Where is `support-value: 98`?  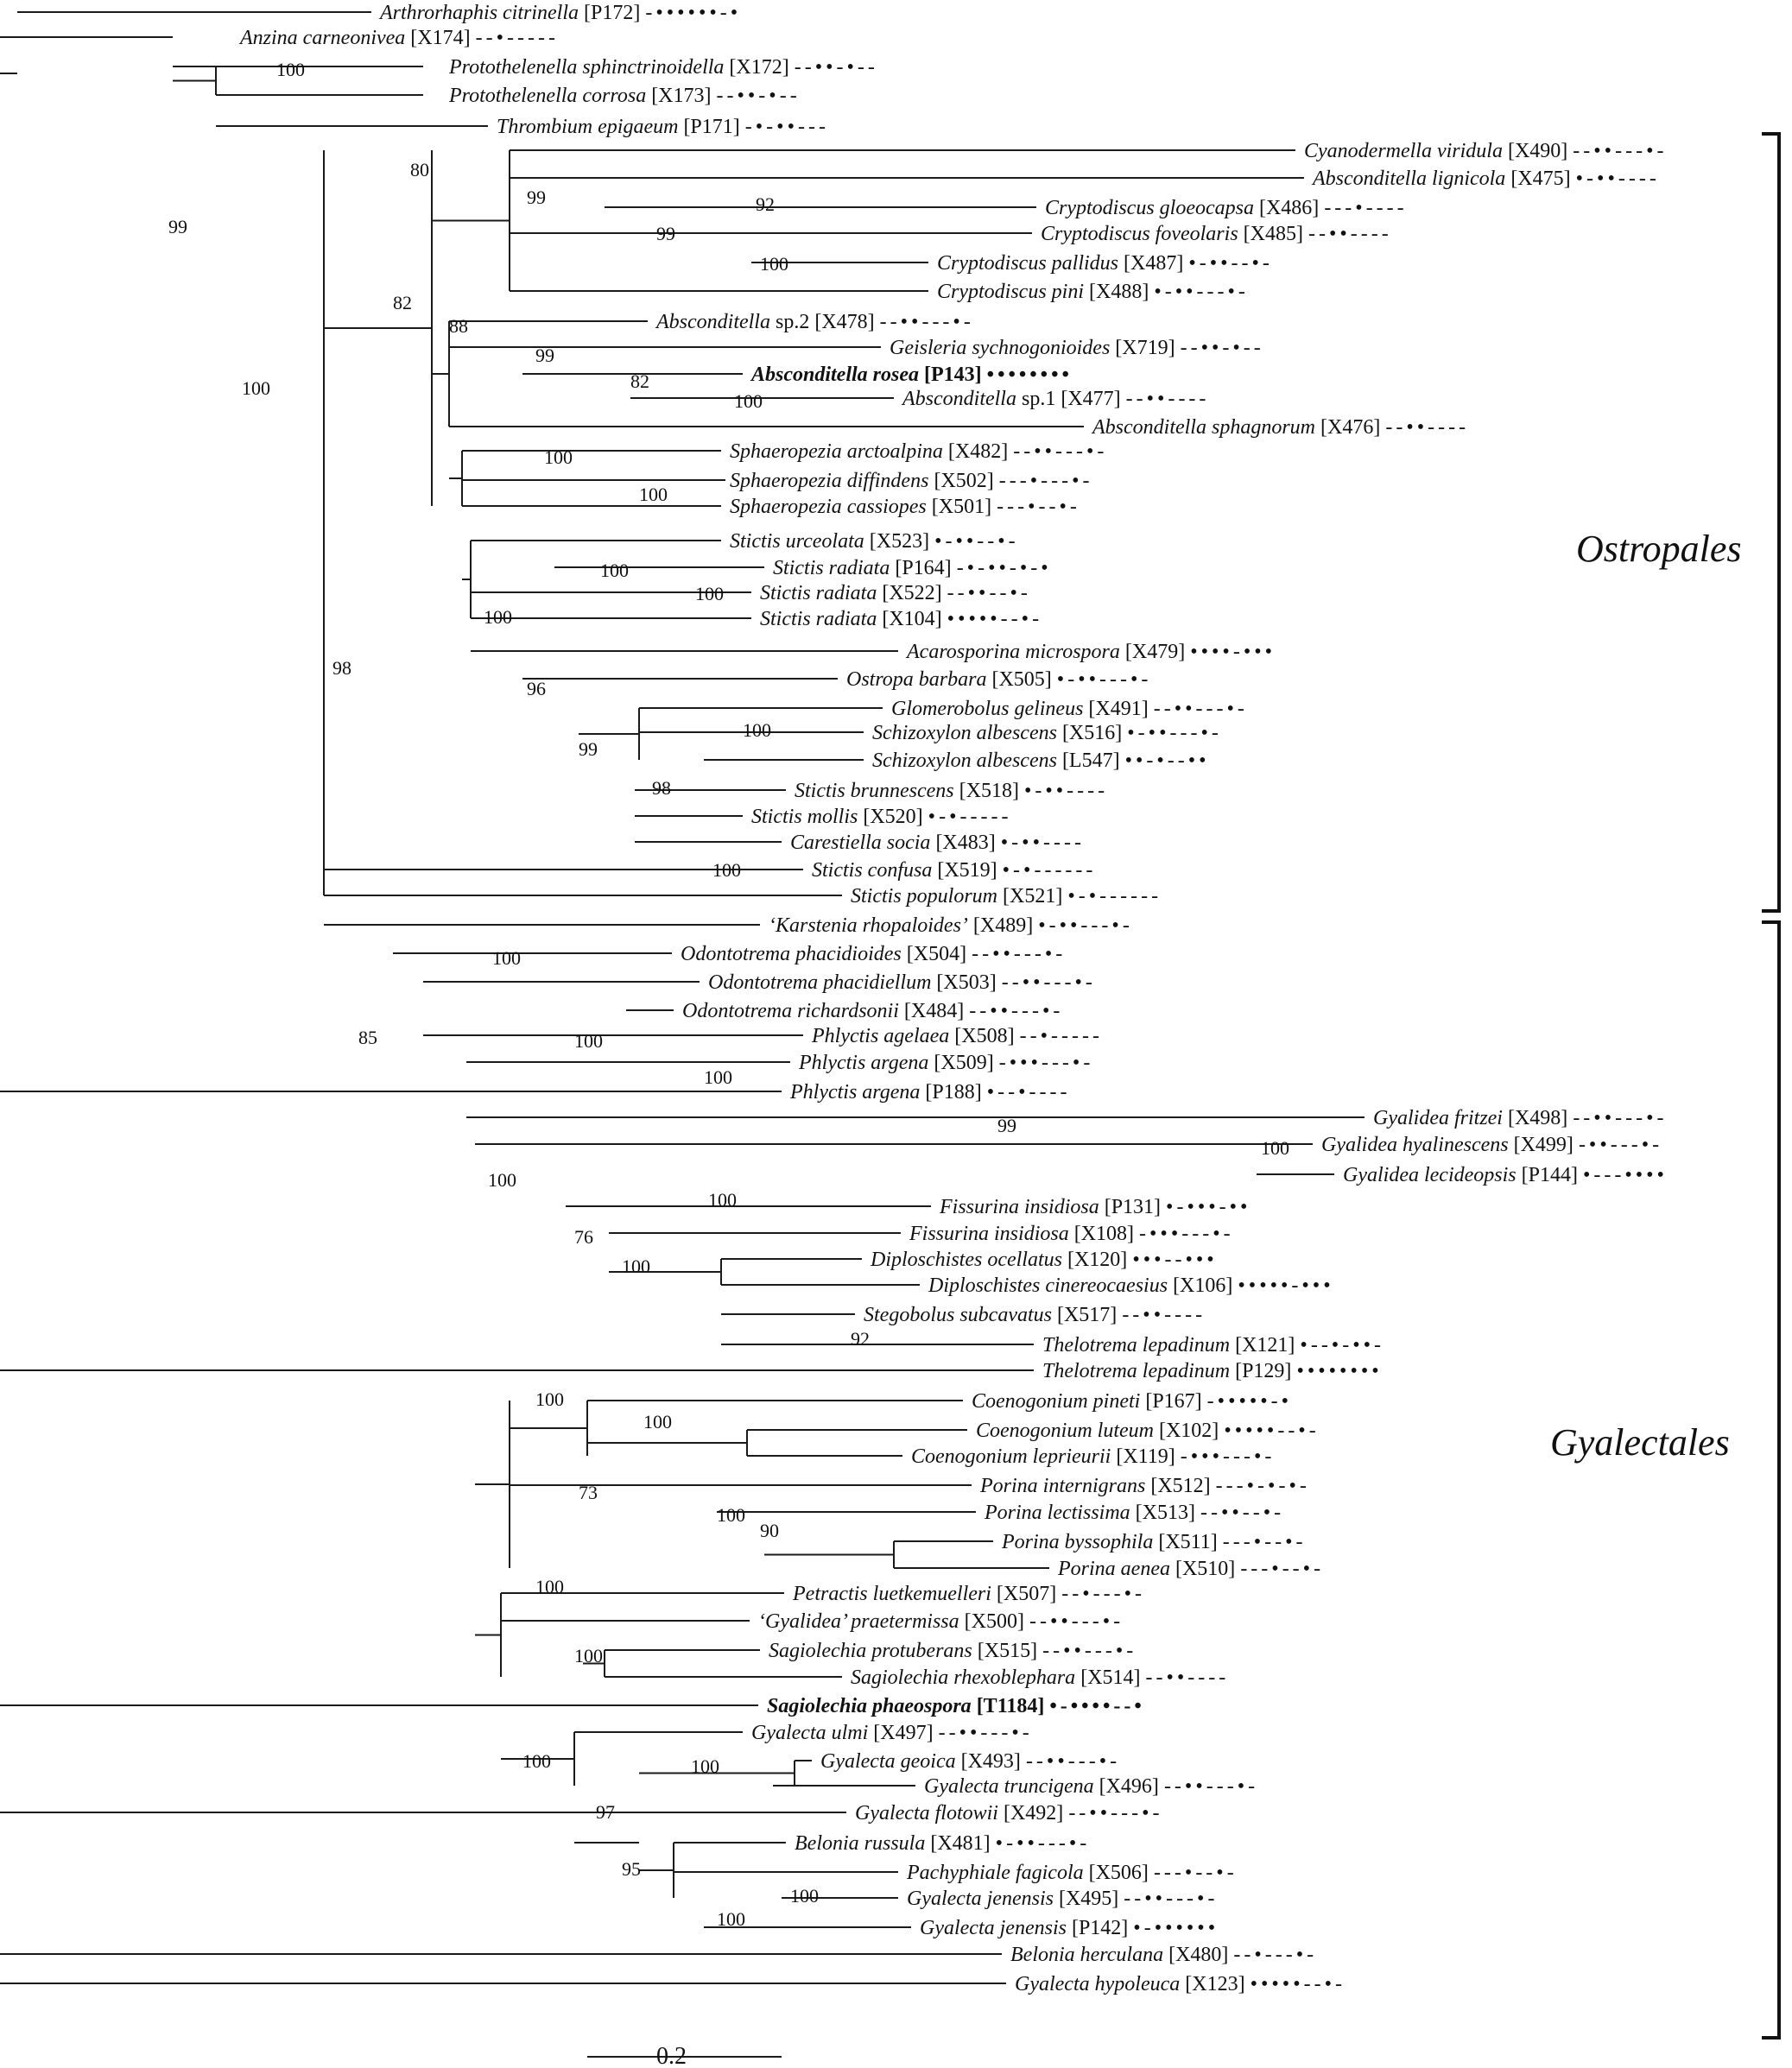 support-value: 98 is located at coordinates (341, 668).